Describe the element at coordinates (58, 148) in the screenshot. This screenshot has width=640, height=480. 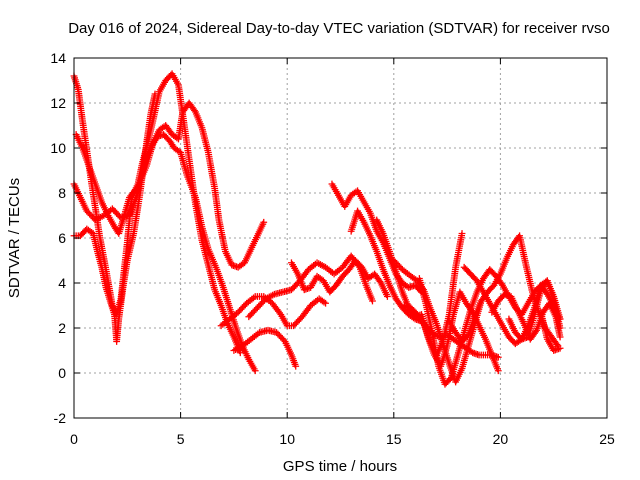
I see `y-tick-label: 10` at that location.